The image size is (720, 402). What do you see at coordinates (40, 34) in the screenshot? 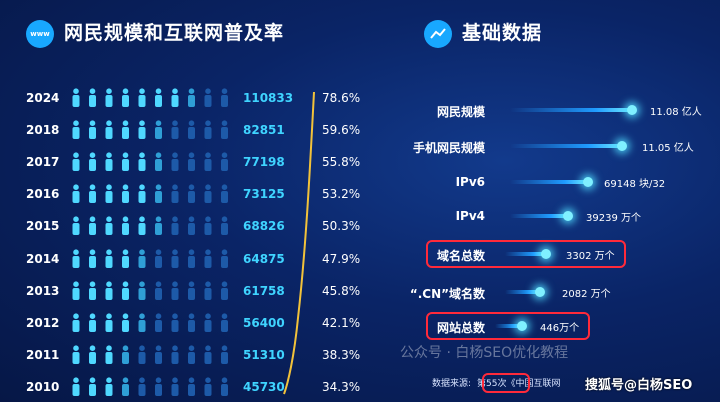
I see `www-icon: www` at bounding box center [40, 34].